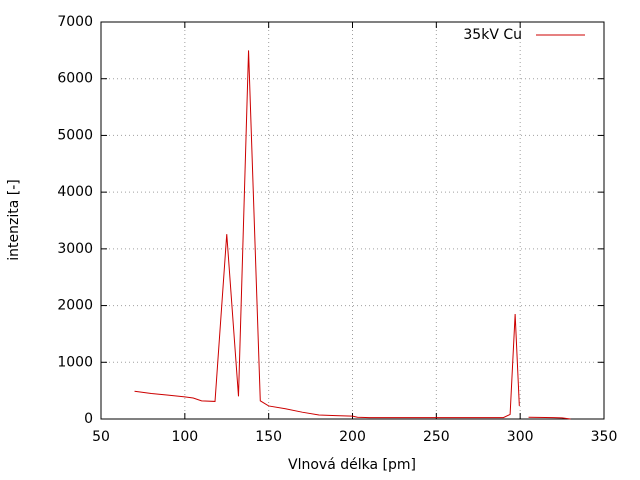 This screenshot has height=480, width=640. I want to click on x-tick-label: 250, so click(436, 437).